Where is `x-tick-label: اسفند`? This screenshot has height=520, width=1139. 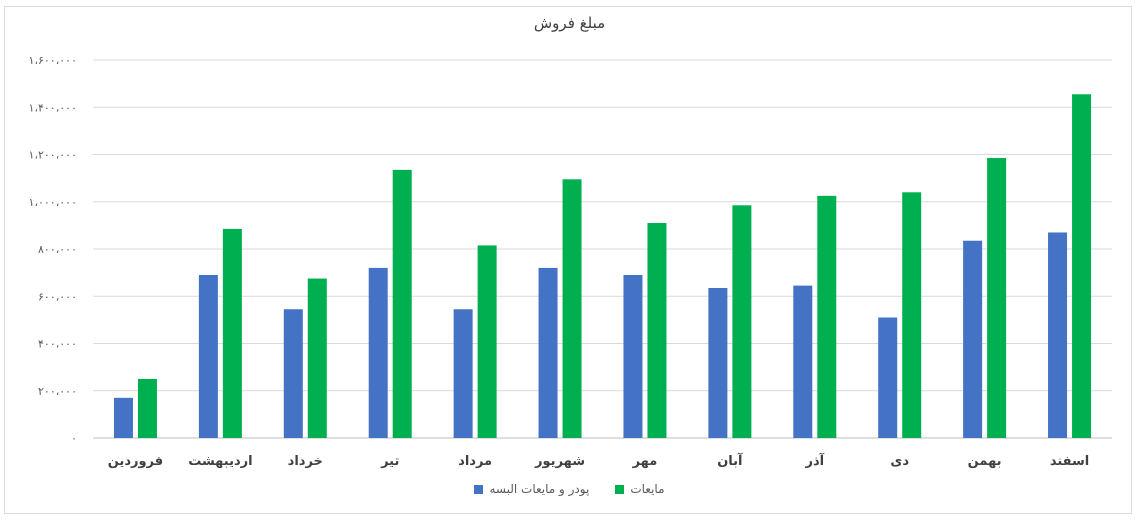 x-tick-label: اسفند is located at coordinates (1069, 461).